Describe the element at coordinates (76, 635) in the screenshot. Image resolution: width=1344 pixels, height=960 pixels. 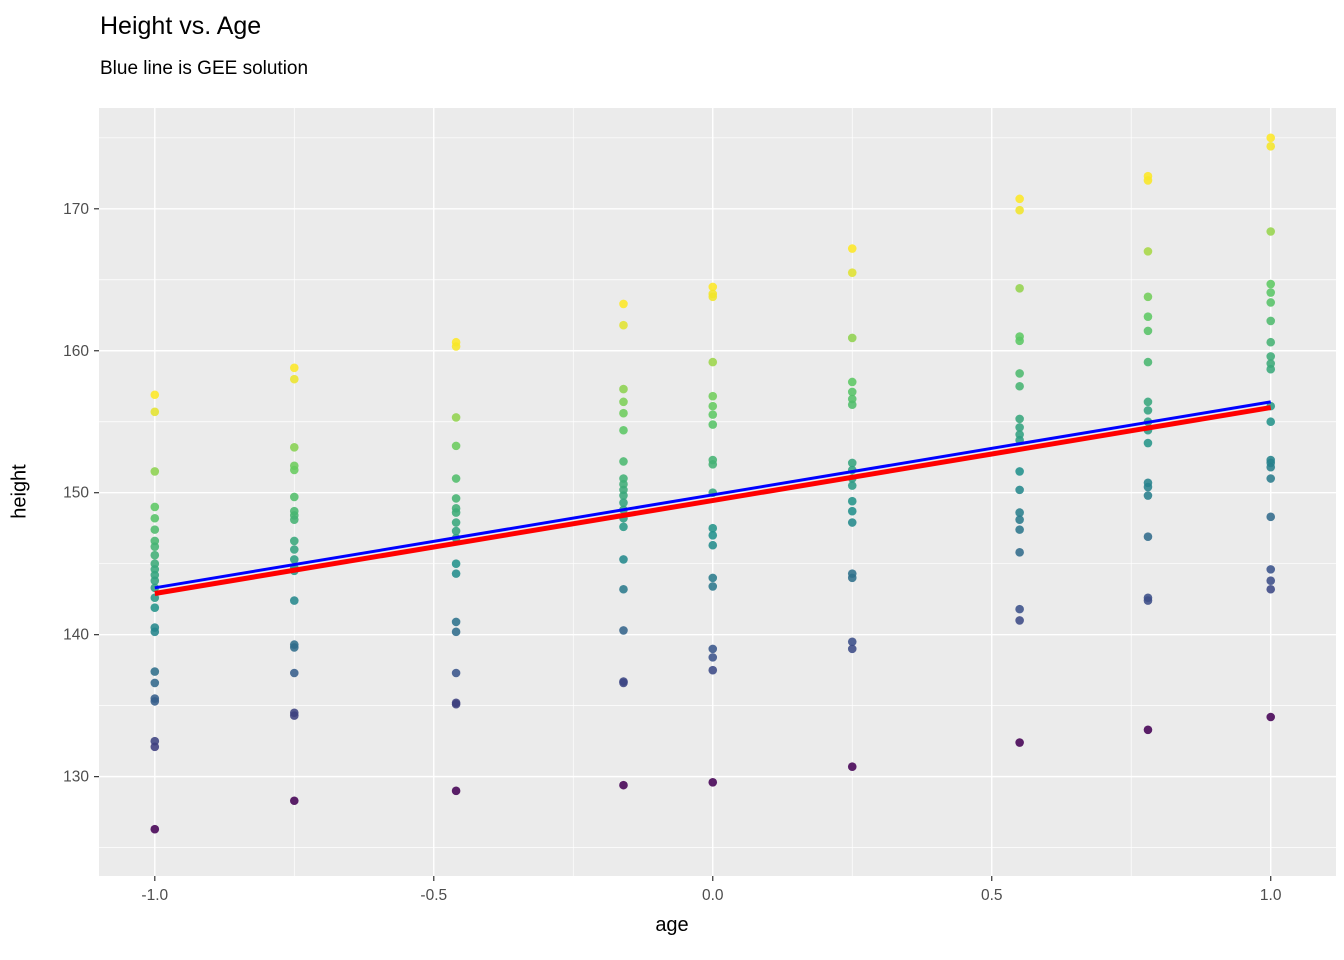
I see `y-tick-label: 140` at that location.